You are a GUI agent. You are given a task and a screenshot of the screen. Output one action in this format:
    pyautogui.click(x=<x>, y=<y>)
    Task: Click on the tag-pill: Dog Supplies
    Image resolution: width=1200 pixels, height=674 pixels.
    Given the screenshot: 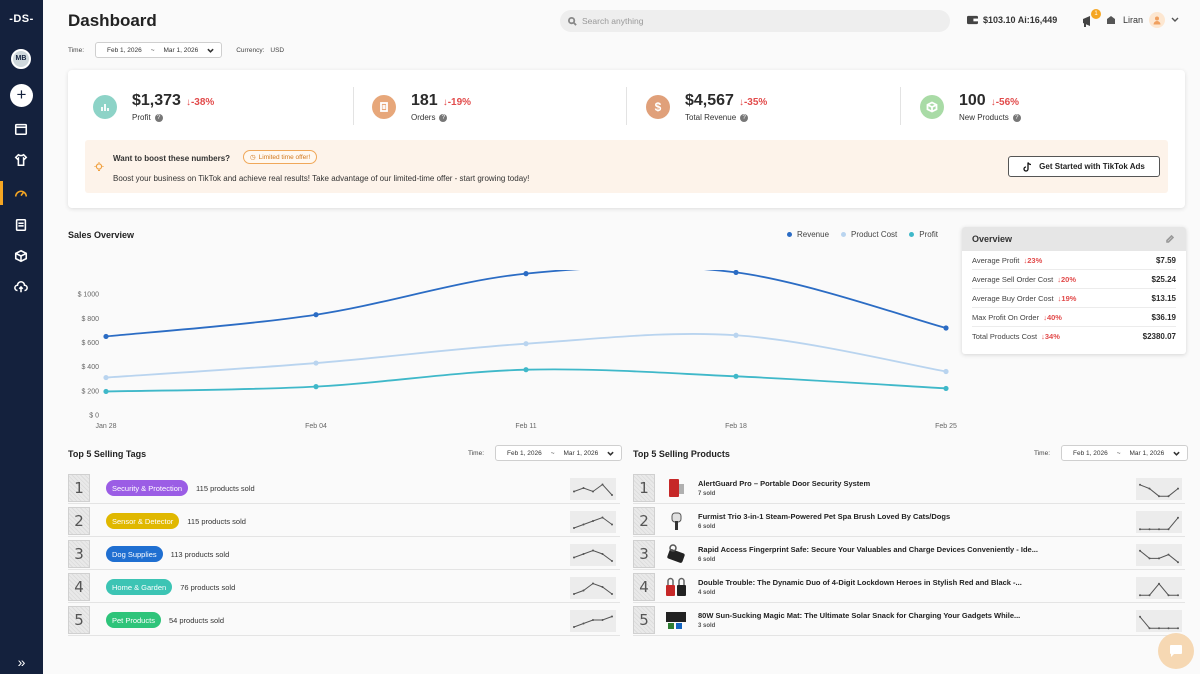 What is the action you would take?
    pyautogui.click(x=134, y=554)
    